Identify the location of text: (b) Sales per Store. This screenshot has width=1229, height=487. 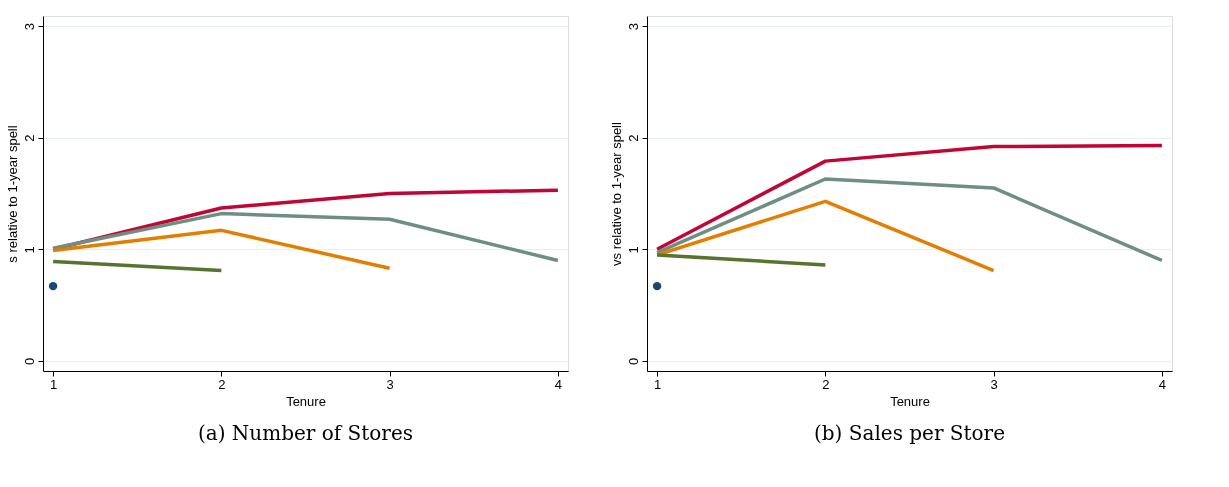
(909, 433).